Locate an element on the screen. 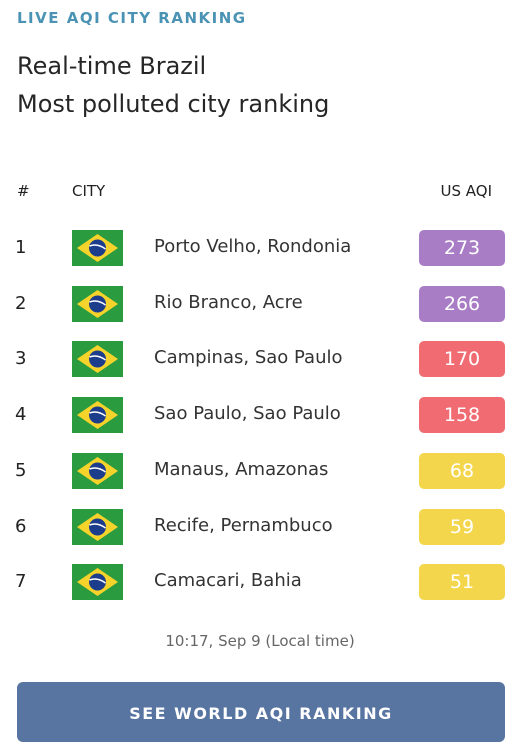 This screenshot has height=742, width=520. column-header: US AQI is located at coordinates (466, 191).